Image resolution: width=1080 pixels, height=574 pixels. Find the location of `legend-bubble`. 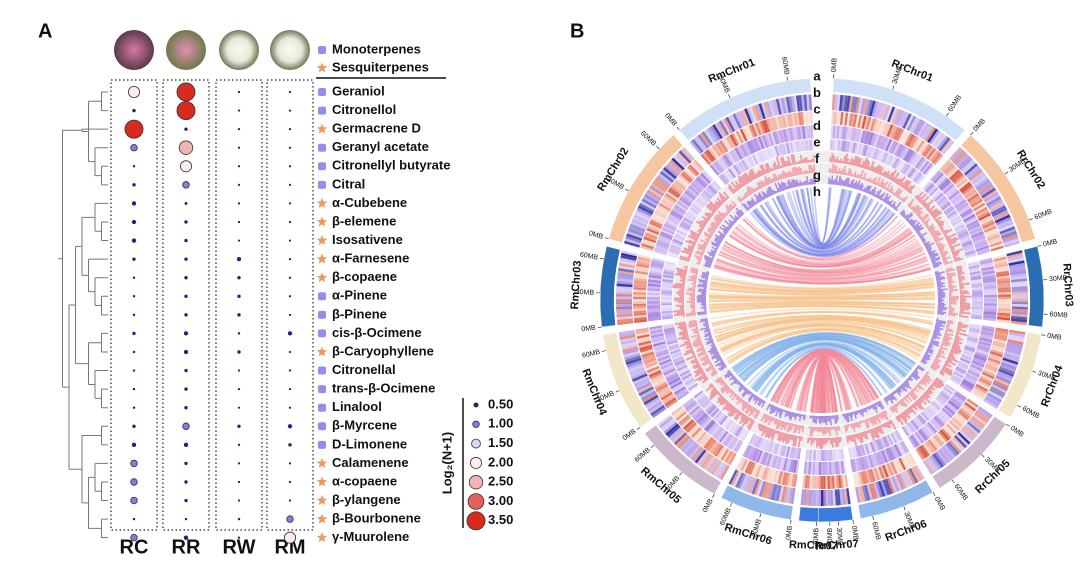

legend-bubble is located at coordinates (476, 405).